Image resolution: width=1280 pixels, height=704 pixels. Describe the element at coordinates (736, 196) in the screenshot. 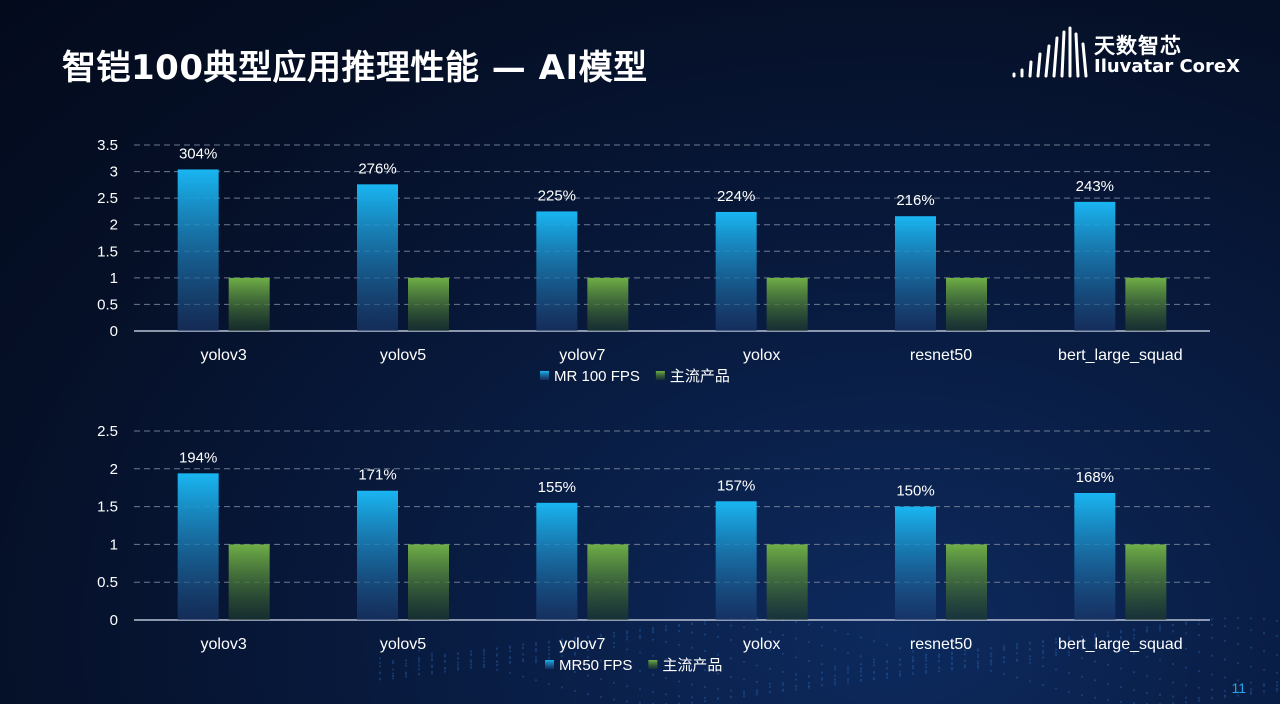

I see `data-label: 224%` at that location.